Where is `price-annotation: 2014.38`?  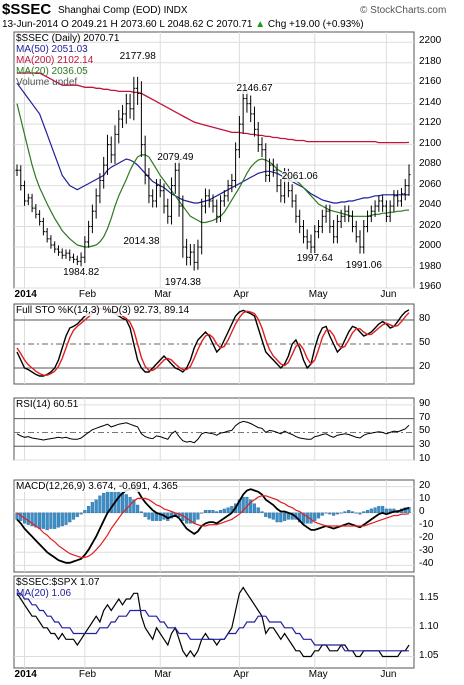 price-annotation: 2014.38 is located at coordinates (141, 242).